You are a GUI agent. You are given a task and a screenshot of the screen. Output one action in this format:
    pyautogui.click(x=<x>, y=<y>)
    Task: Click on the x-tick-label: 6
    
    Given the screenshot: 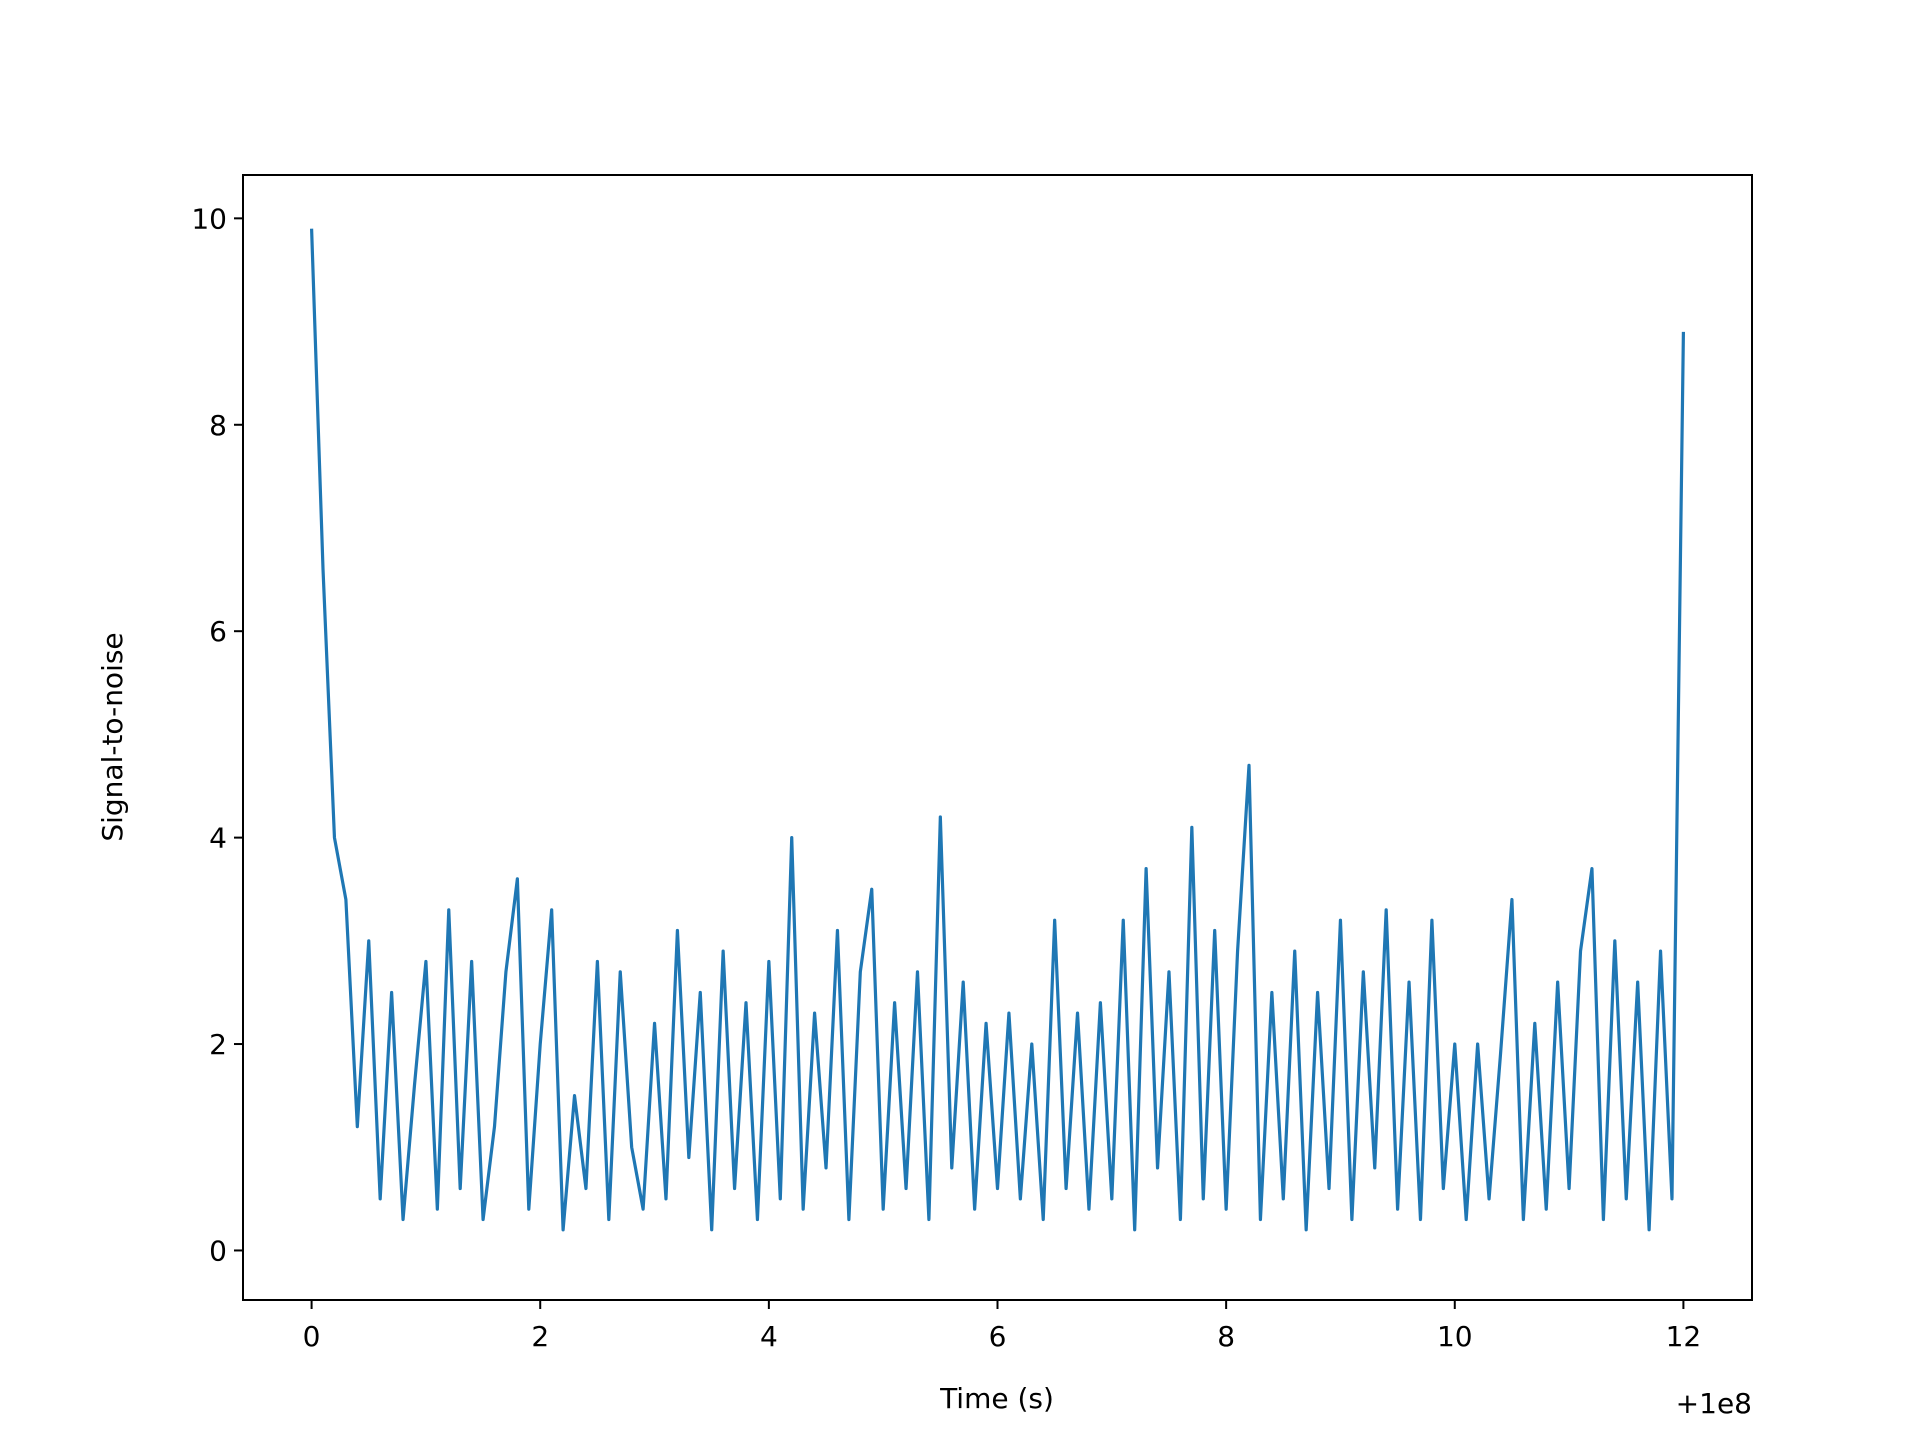 What is the action you would take?
    pyautogui.click(x=998, y=1336)
    